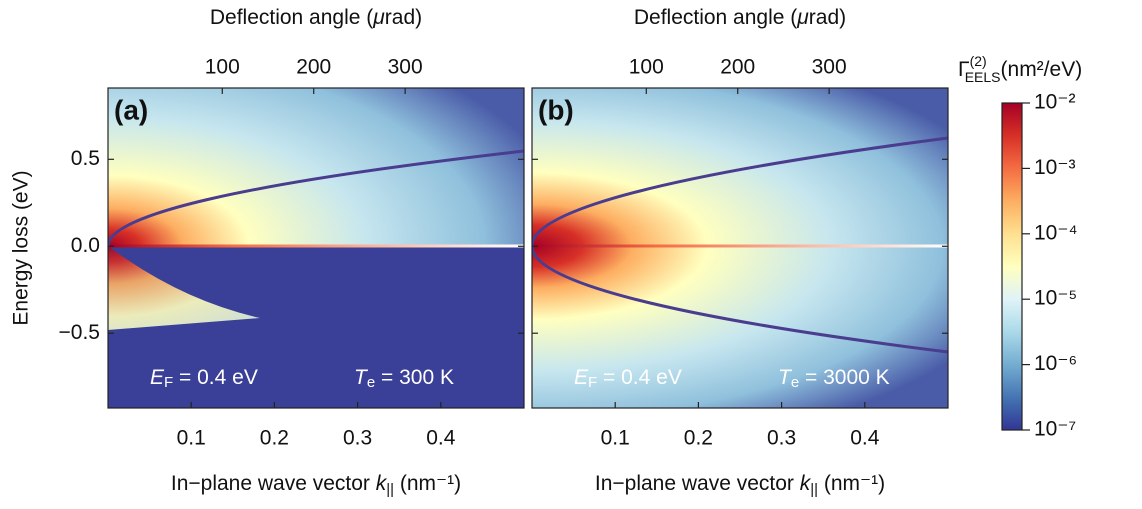  What do you see at coordinates (414, 377) in the screenshot?
I see `annotation-part: = 300 K` at bounding box center [414, 377].